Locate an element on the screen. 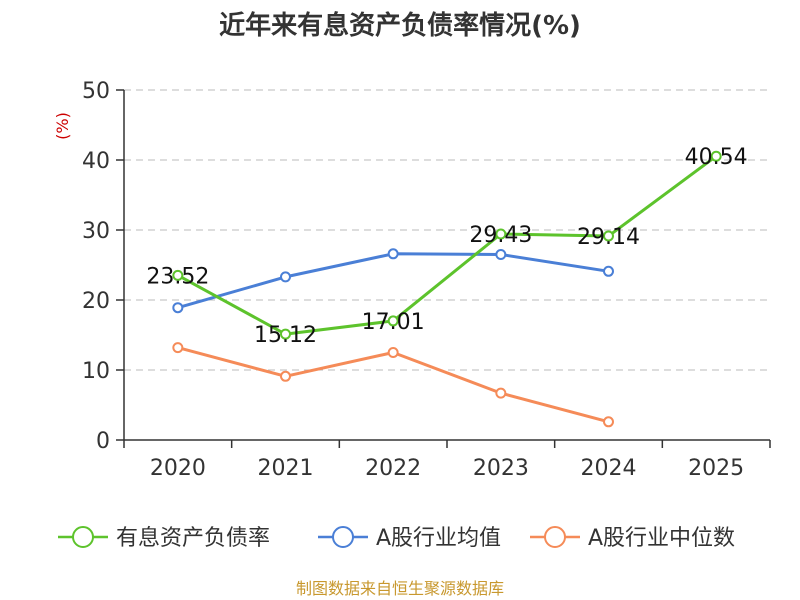 The height and width of the screenshot is (600, 800). legend: 有息资产负债率 A股行业均值 A股行业中位数 is located at coordinates (396, 538).